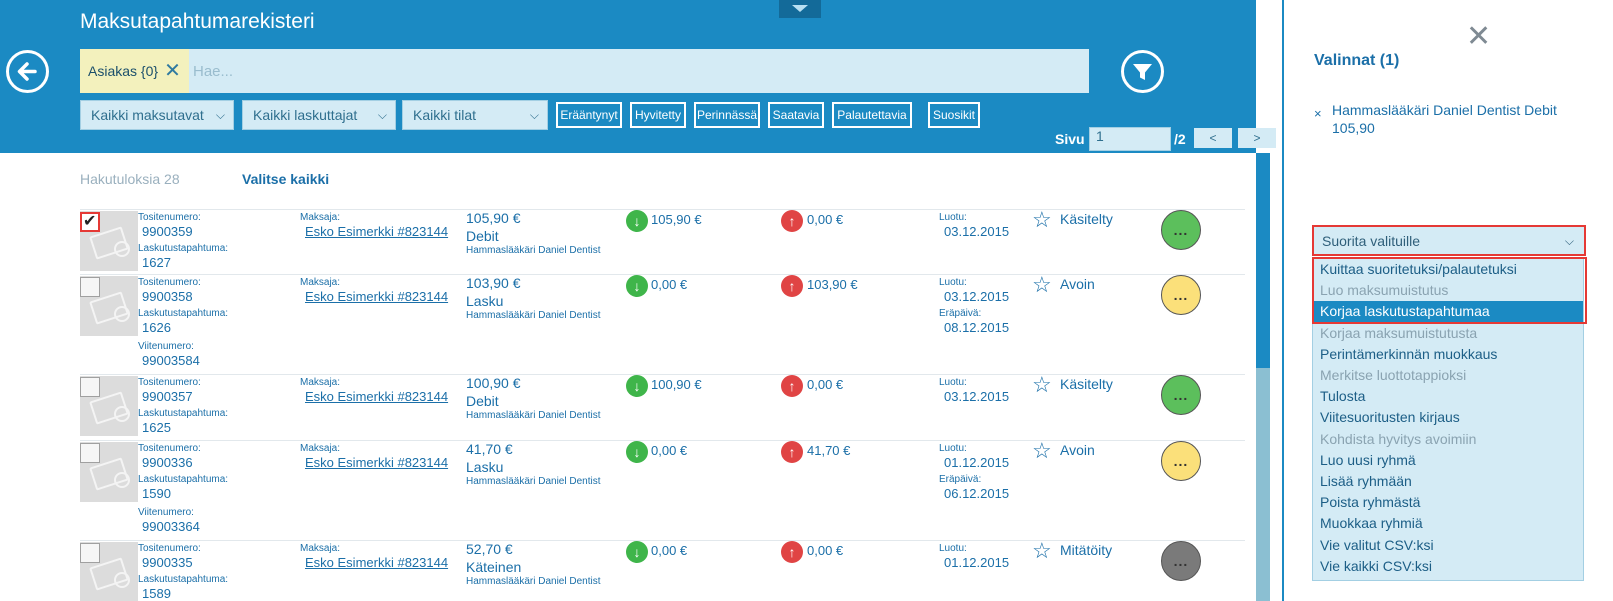 Image resolution: width=1613 pixels, height=601 pixels. What do you see at coordinates (1257, 138) in the screenshot?
I see `next-page-button: >` at bounding box center [1257, 138].